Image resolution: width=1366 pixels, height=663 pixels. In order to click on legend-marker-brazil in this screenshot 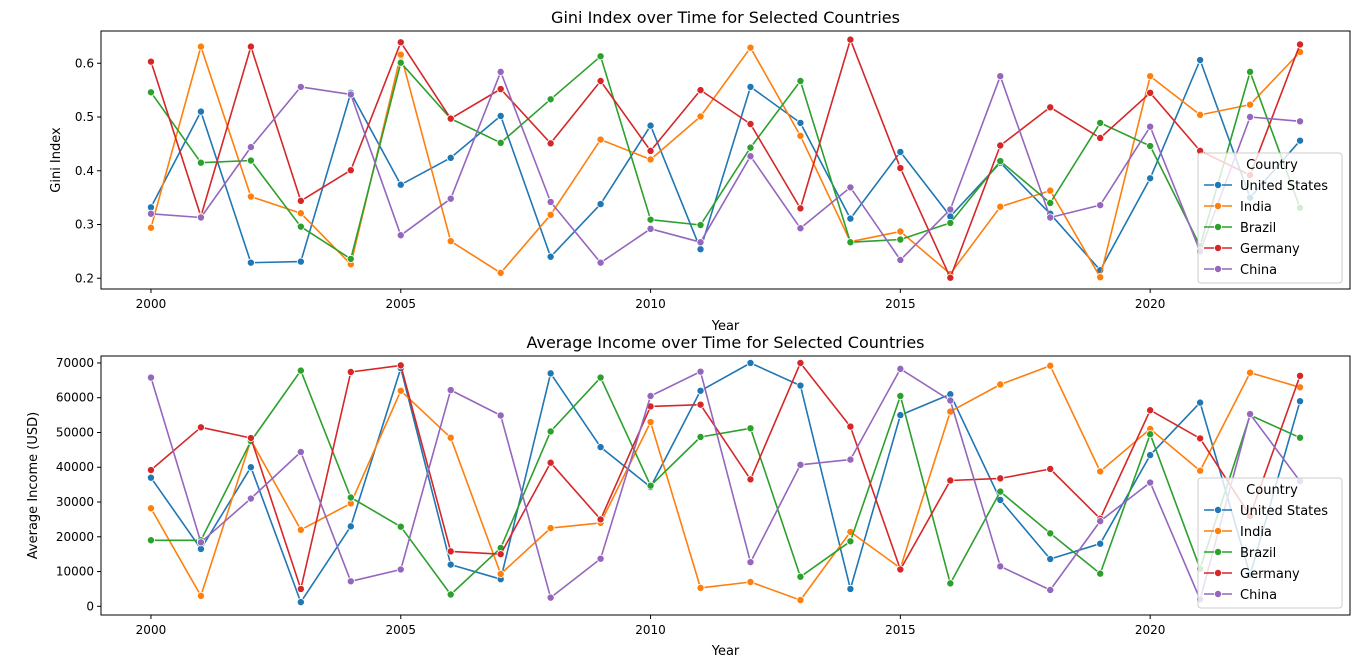, I will do `click(1218, 552)`.